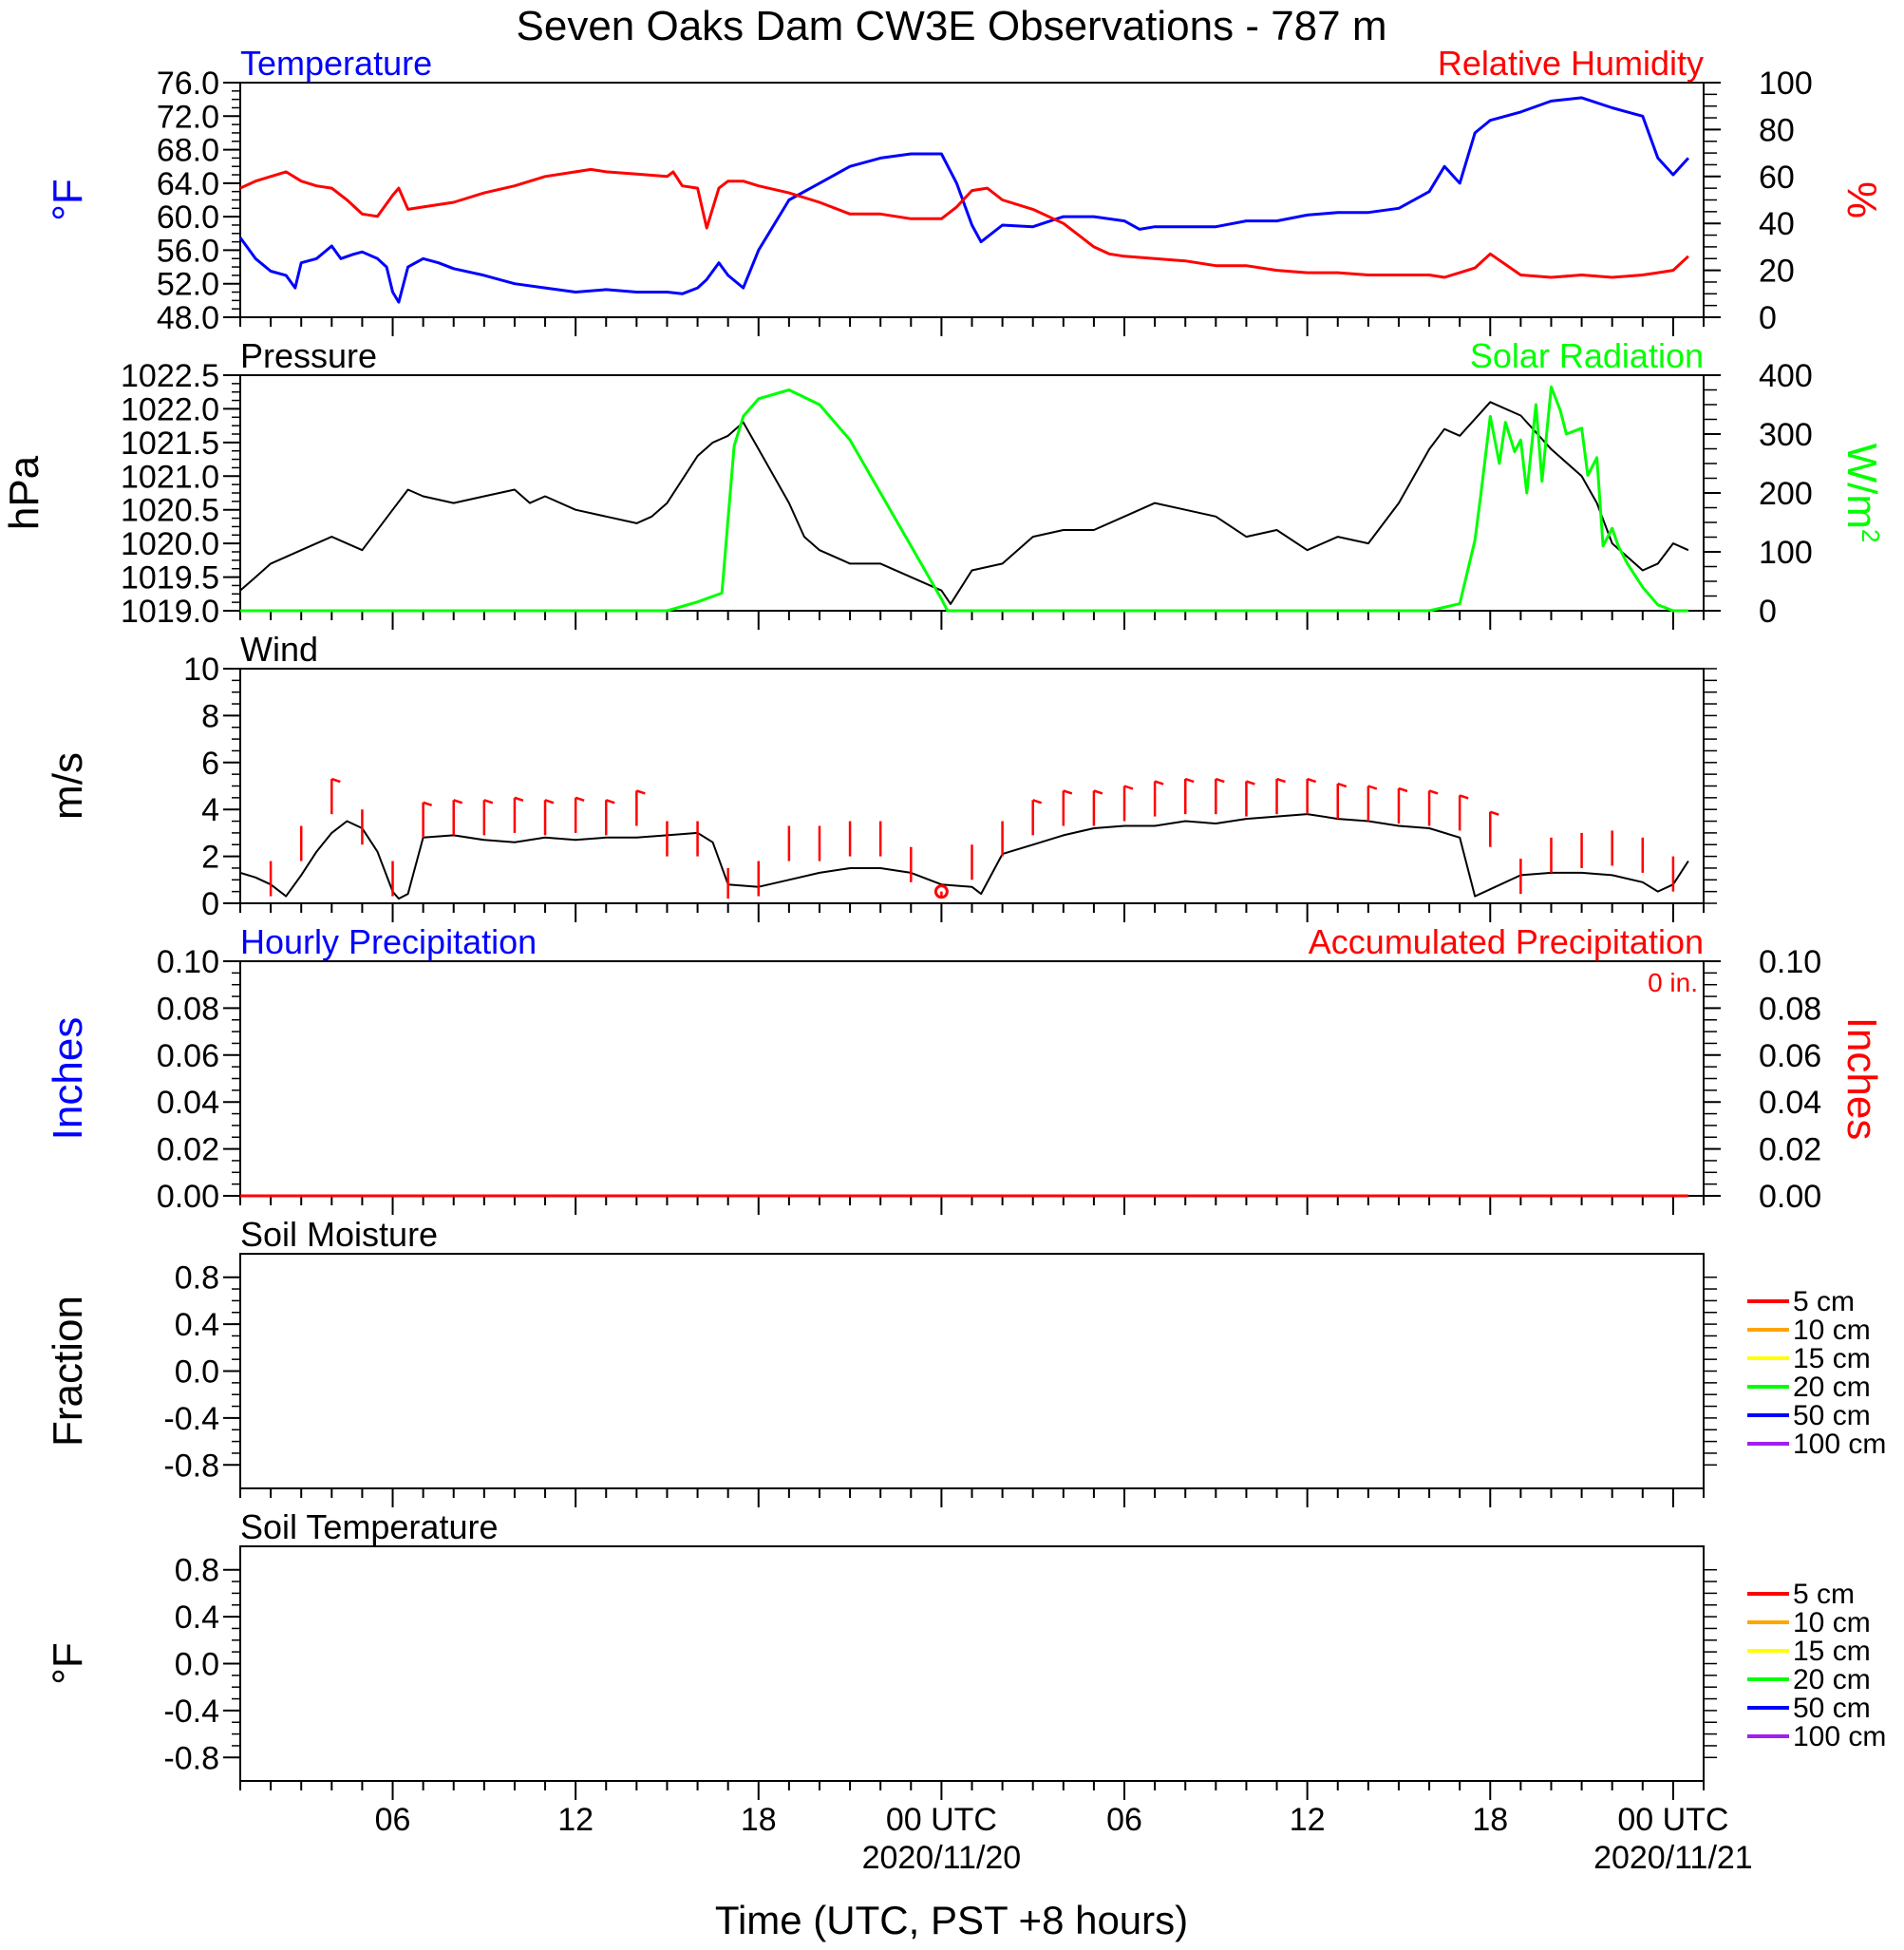 The image size is (1904, 1950). Describe the element at coordinates (170, 612) in the screenshot. I see `y-tick-label-left: 1019.0` at that location.